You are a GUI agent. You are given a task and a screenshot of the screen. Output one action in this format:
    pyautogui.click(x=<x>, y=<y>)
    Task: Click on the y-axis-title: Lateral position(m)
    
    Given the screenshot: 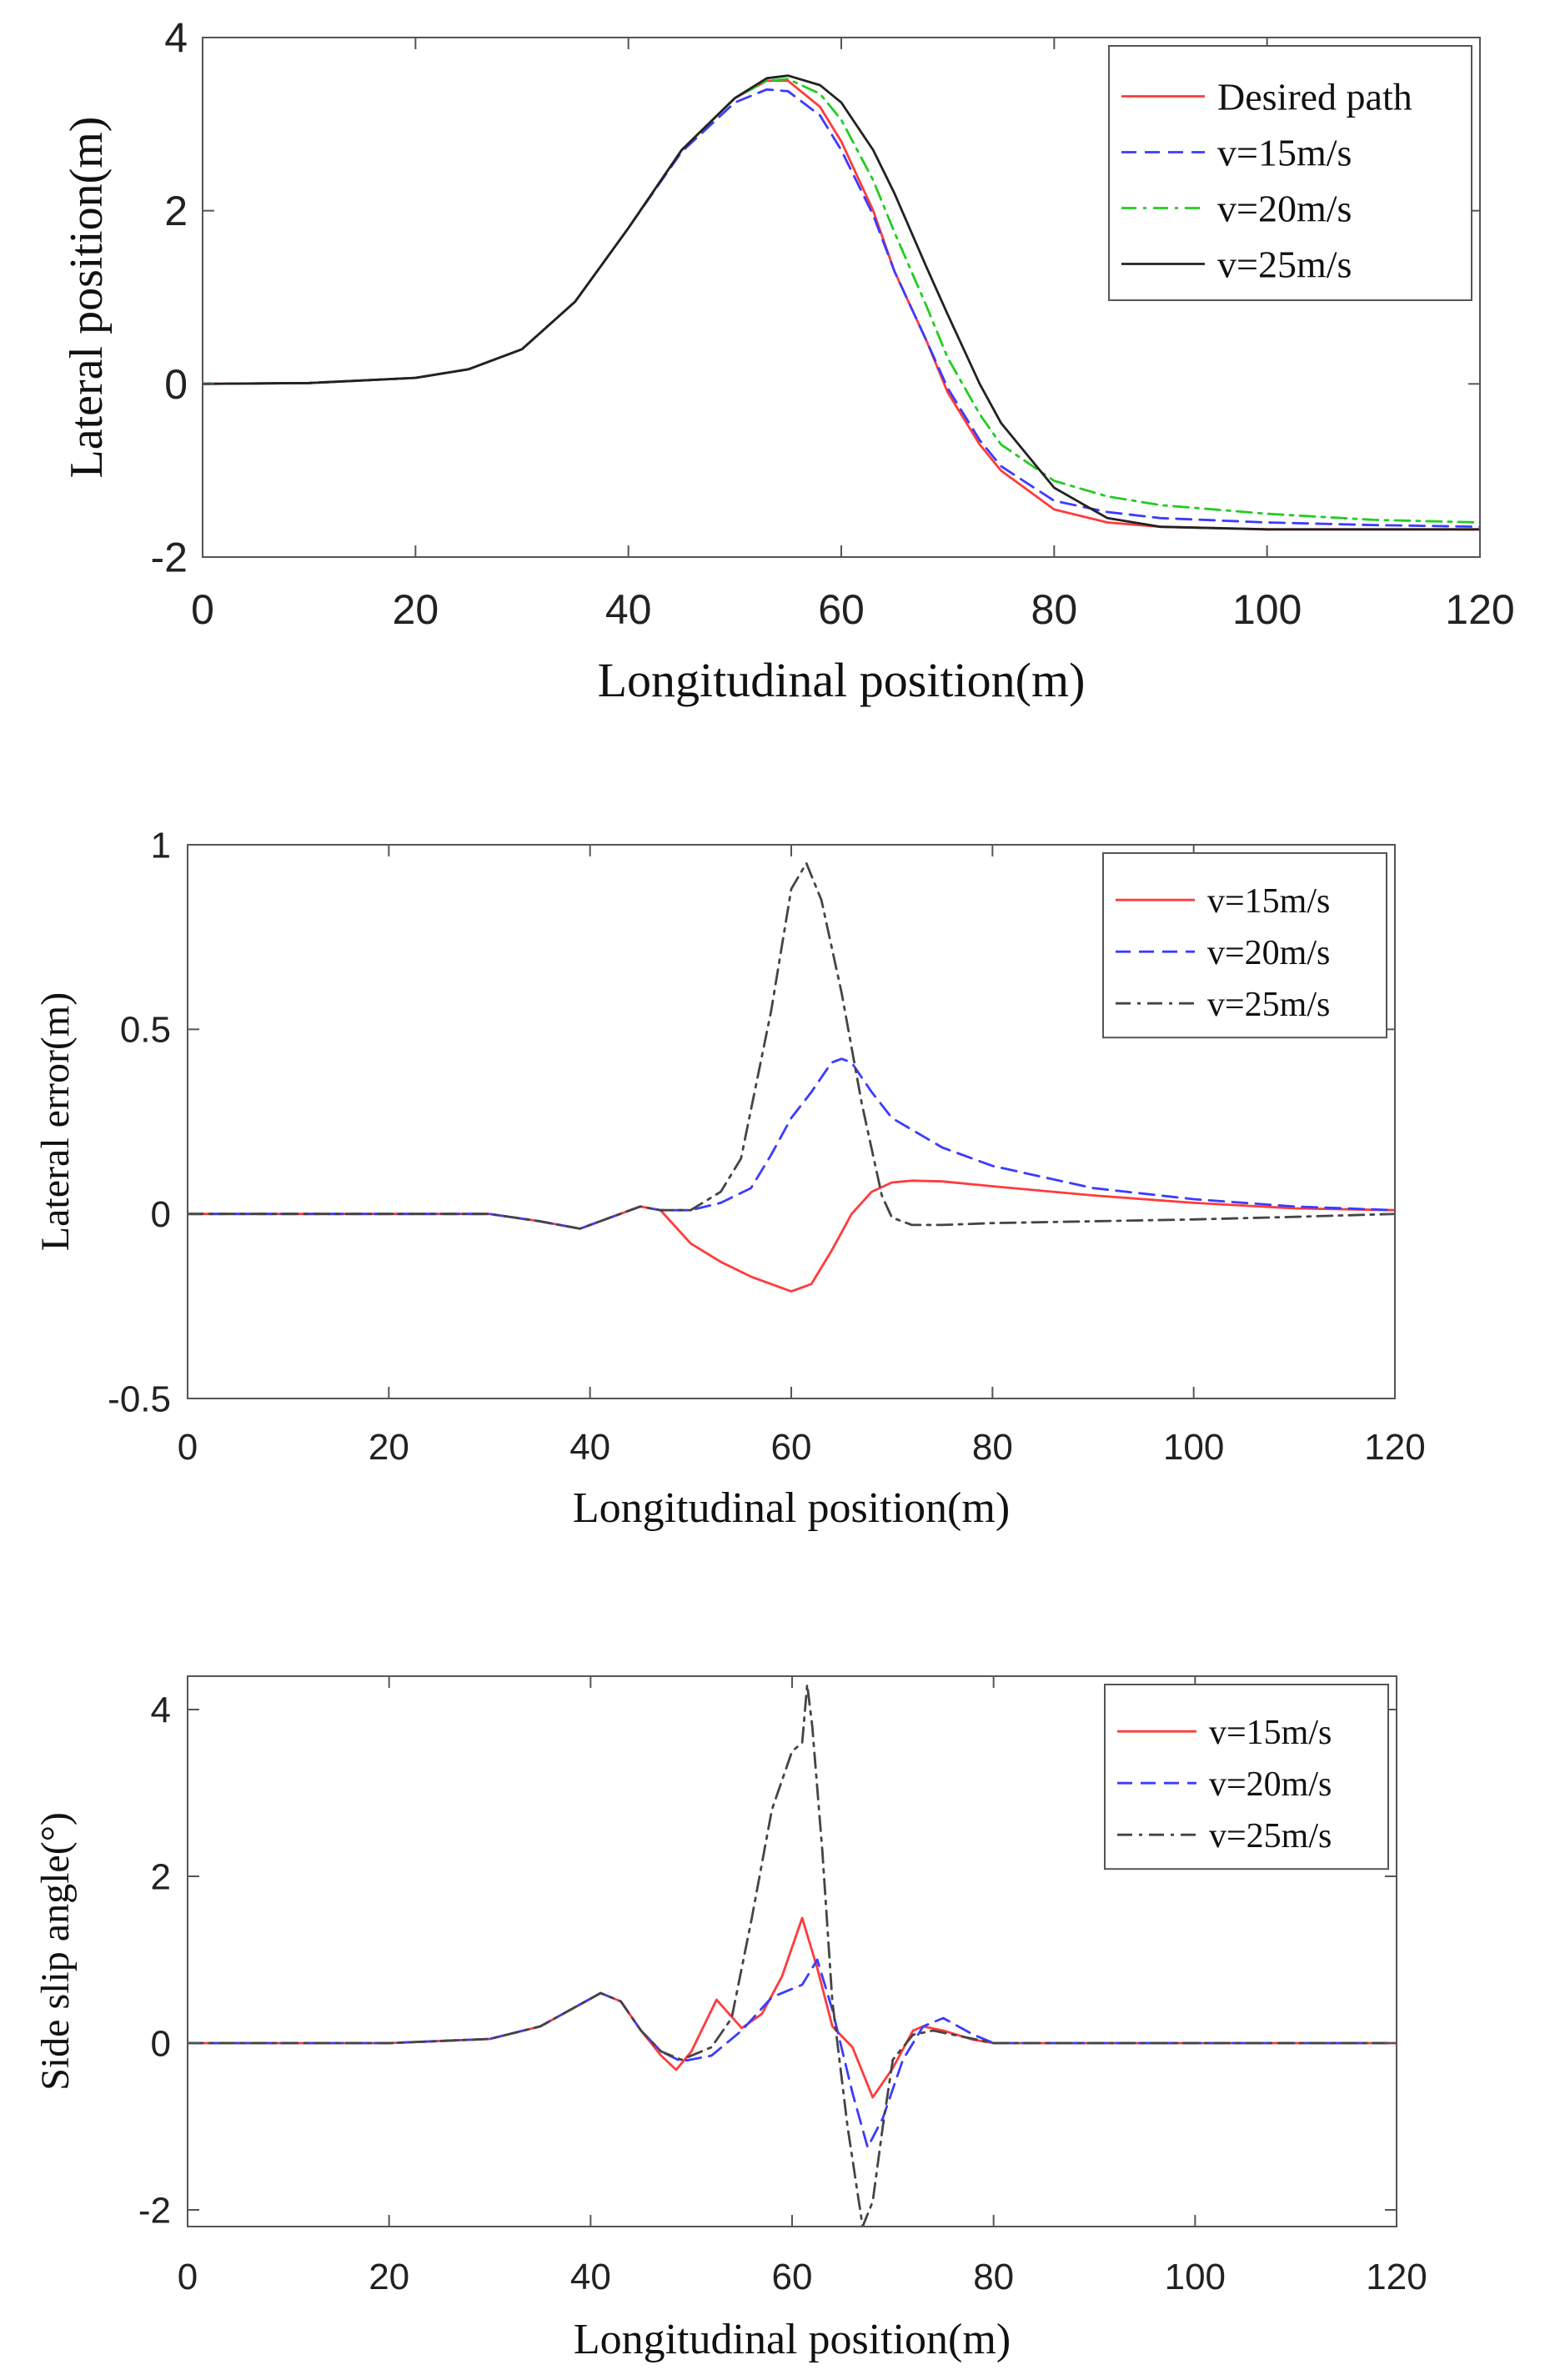 What is the action you would take?
    pyautogui.click(x=87, y=298)
    